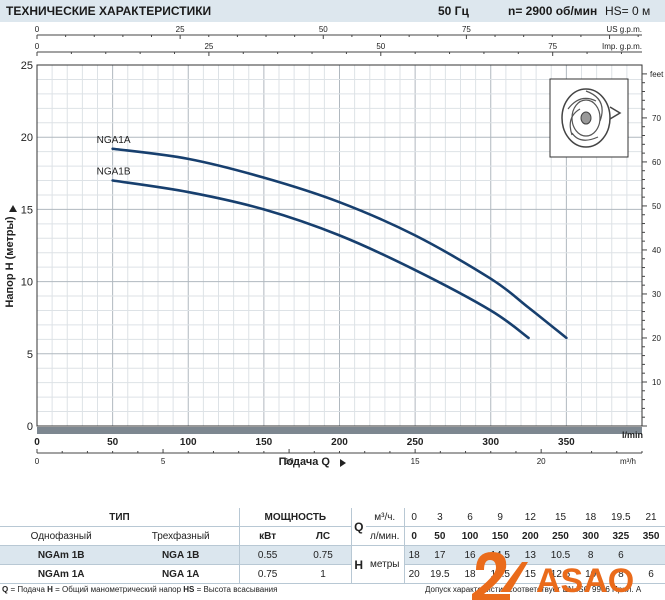 Image resolution: width=665 pixels, height=600 pixels. I want to click on feet-tick-label: 30, so click(656, 294).